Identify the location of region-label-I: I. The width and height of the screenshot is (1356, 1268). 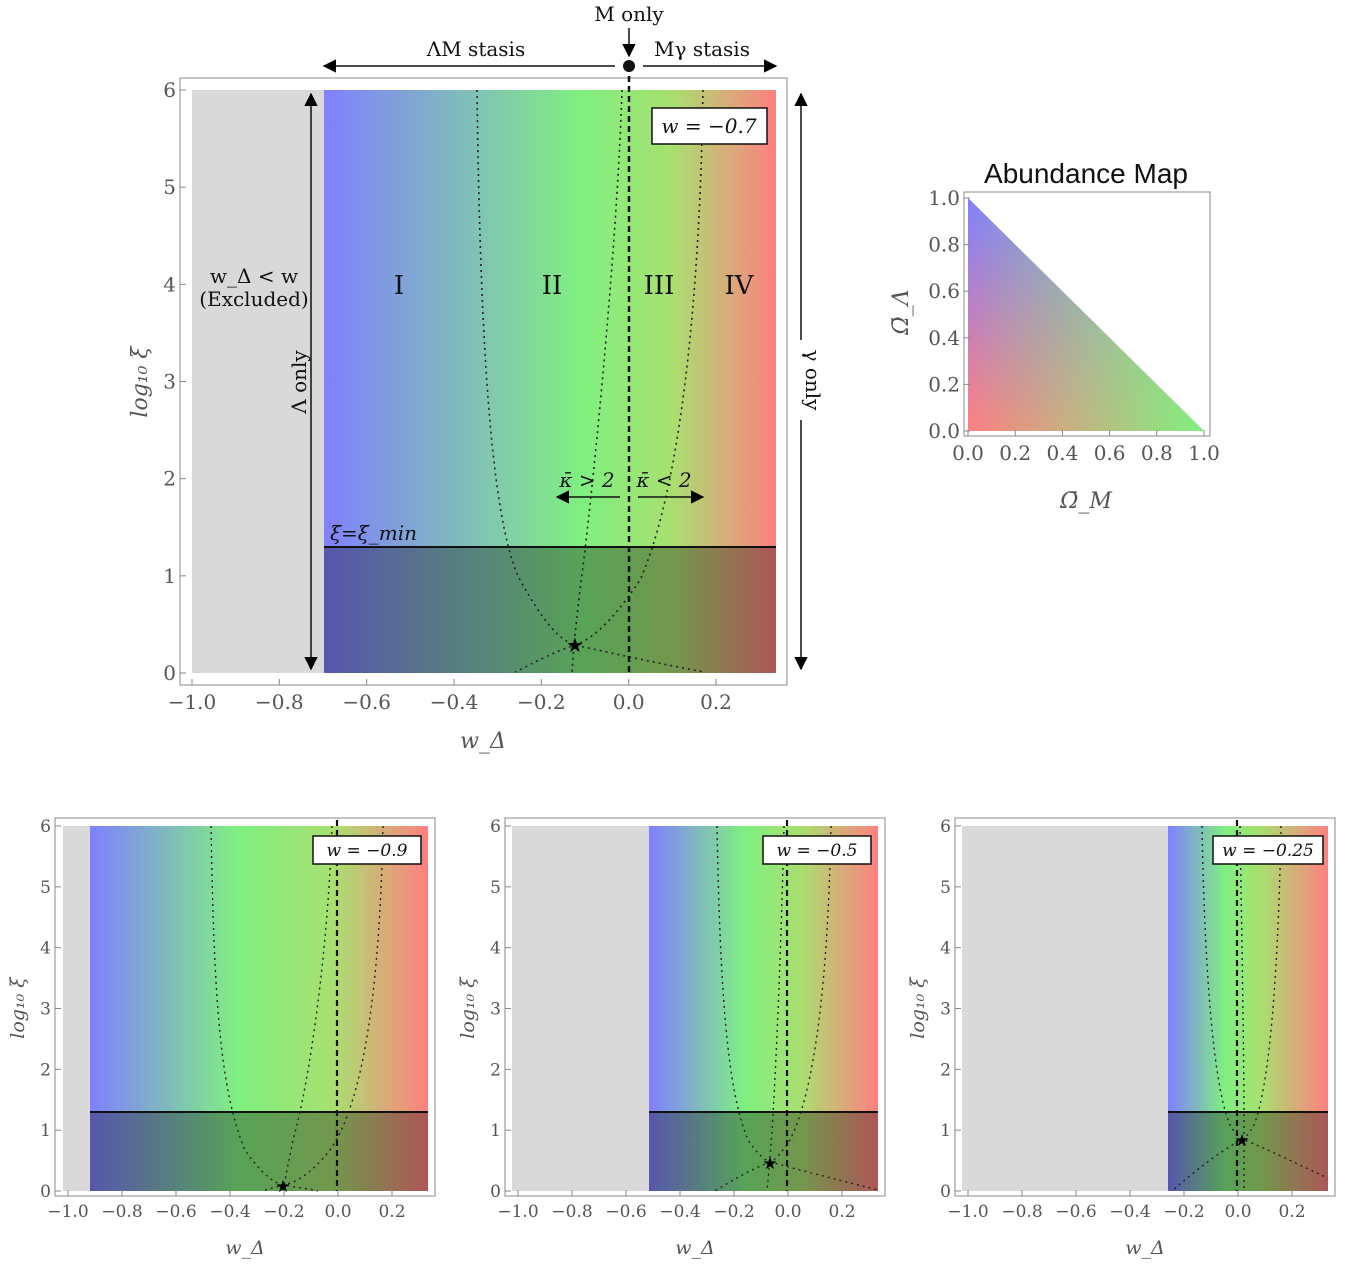
(399, 286).